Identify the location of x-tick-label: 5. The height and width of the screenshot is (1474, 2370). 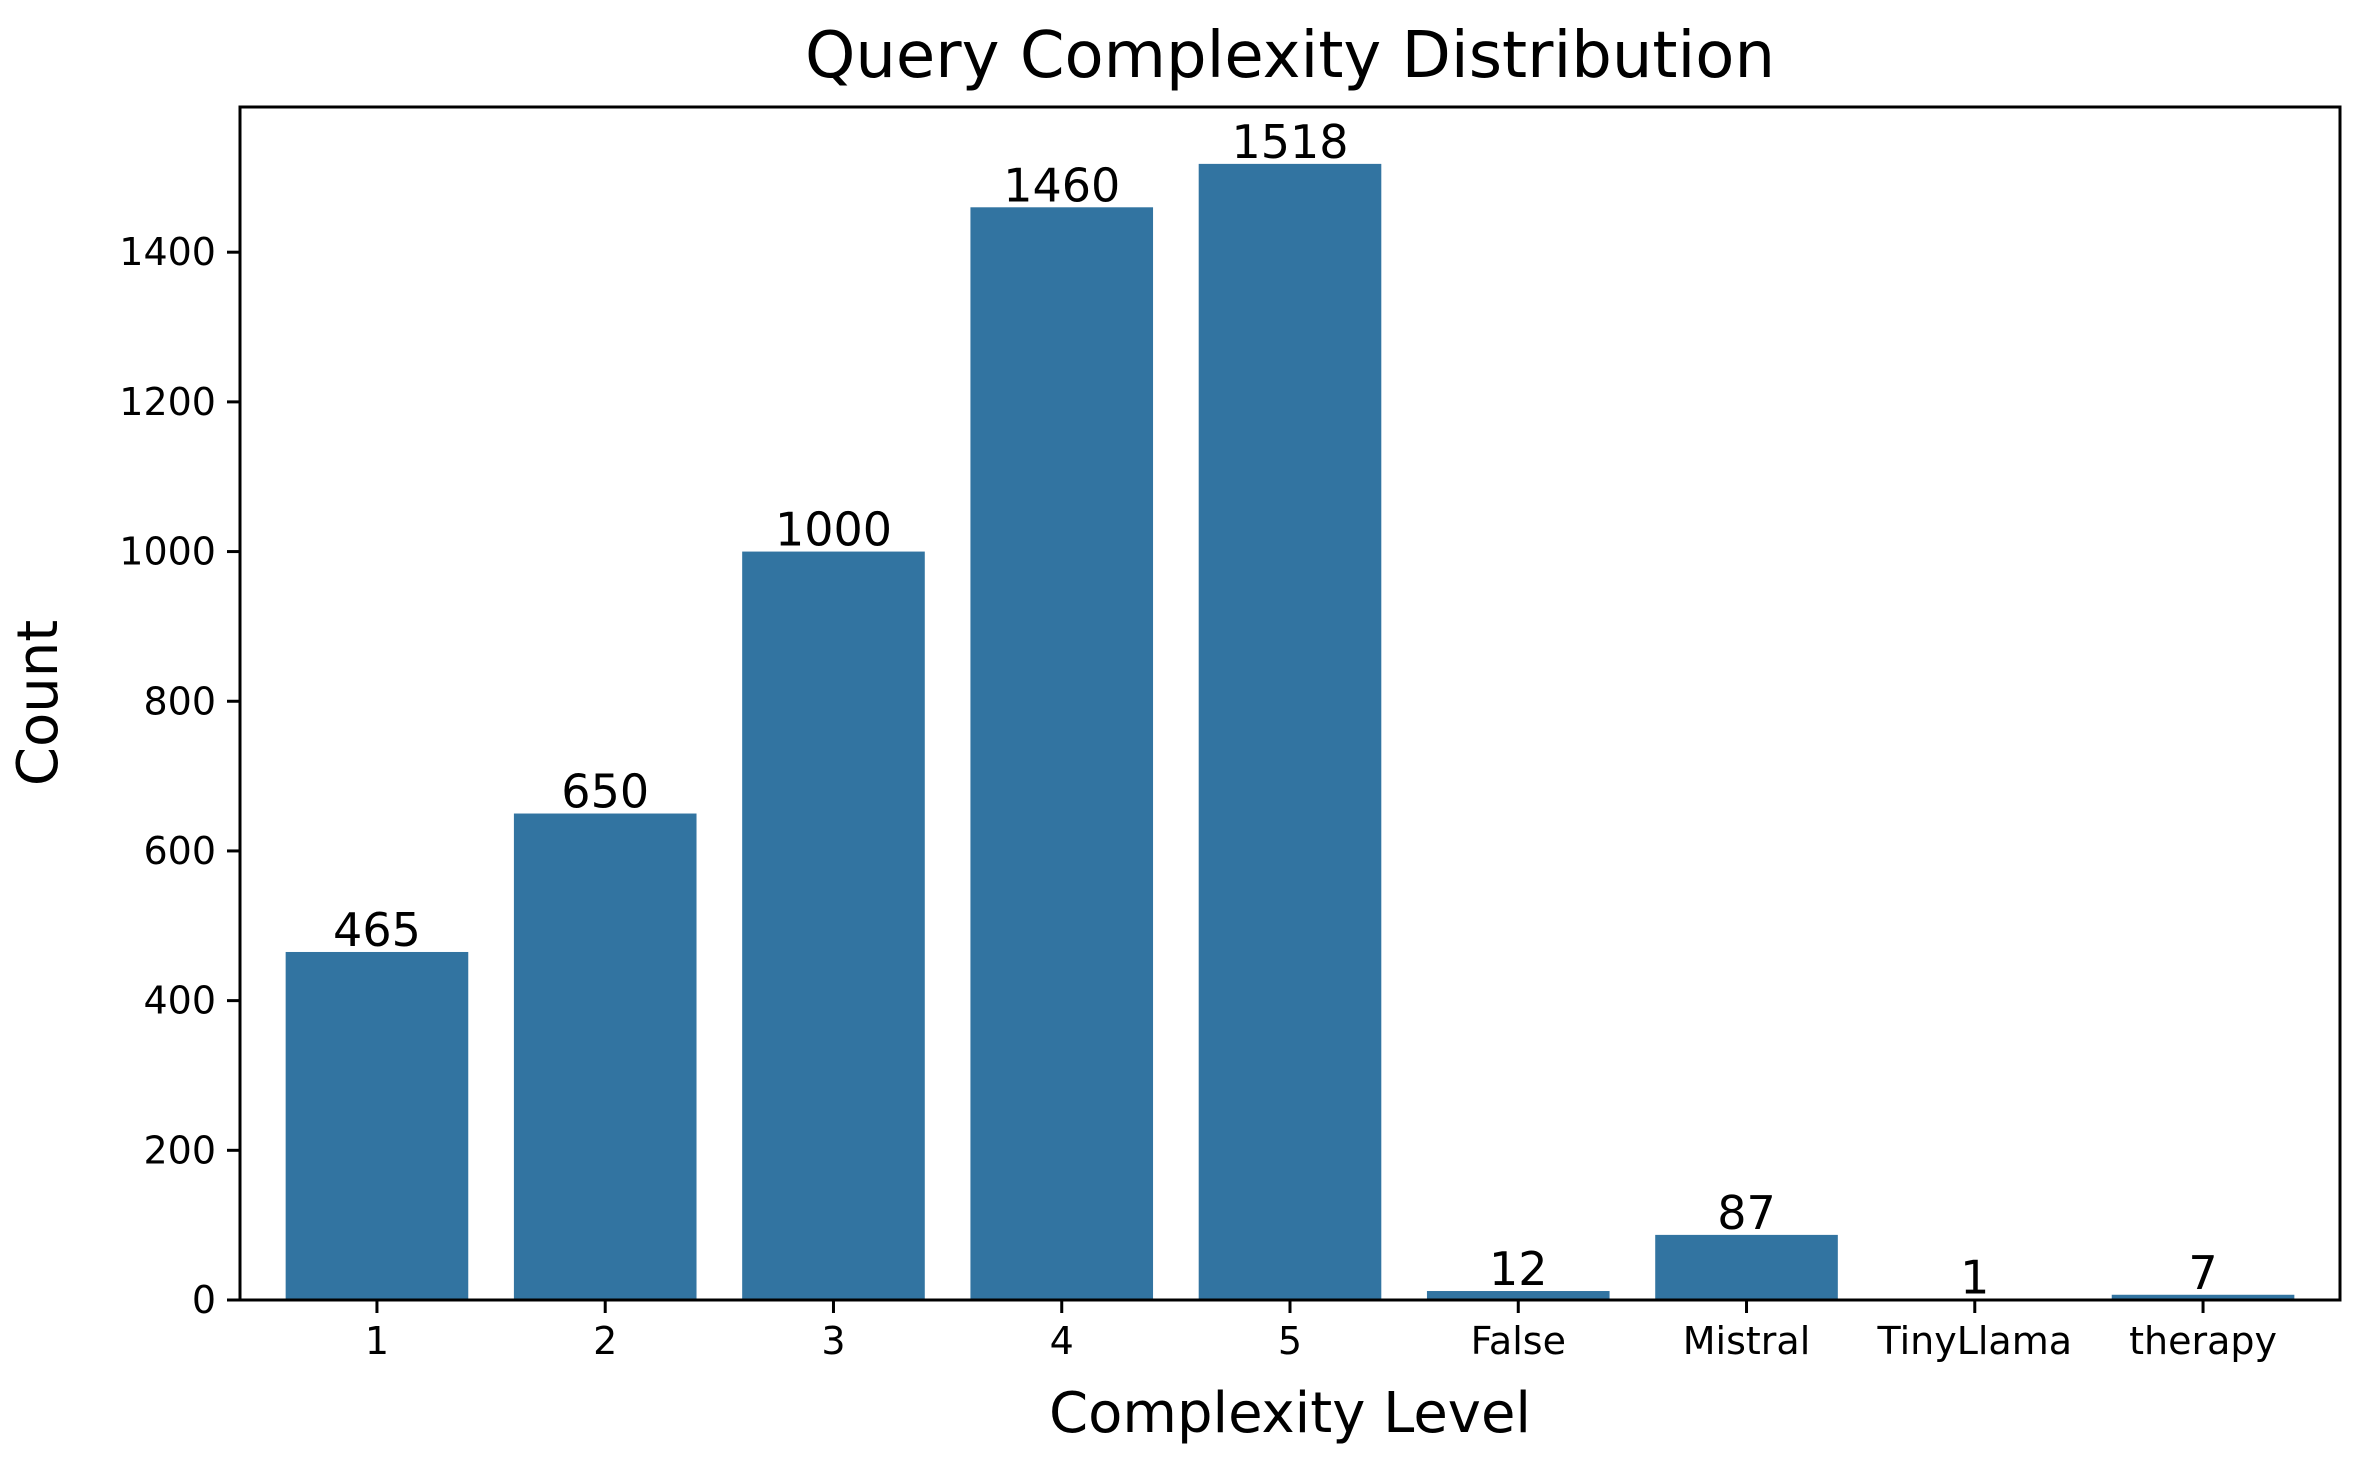
(1290, 1341).